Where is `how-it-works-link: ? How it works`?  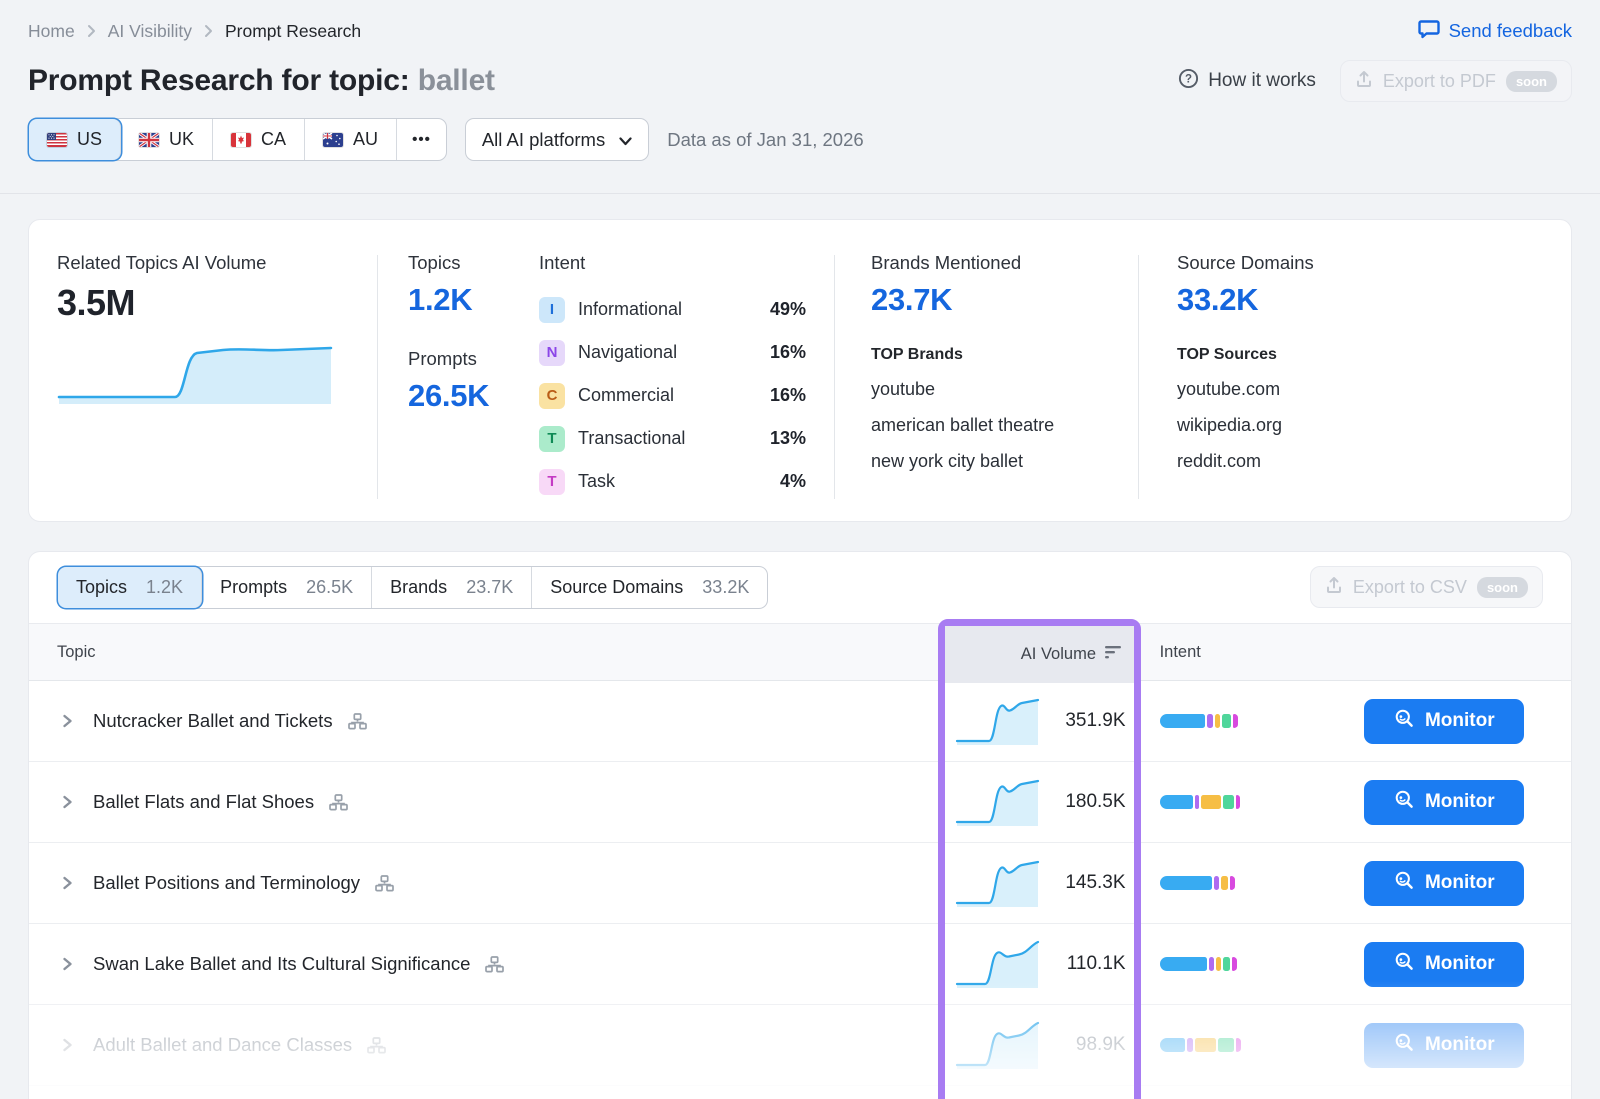
how-it-works-link: ? How it works is located at coordinates (1247, 81).